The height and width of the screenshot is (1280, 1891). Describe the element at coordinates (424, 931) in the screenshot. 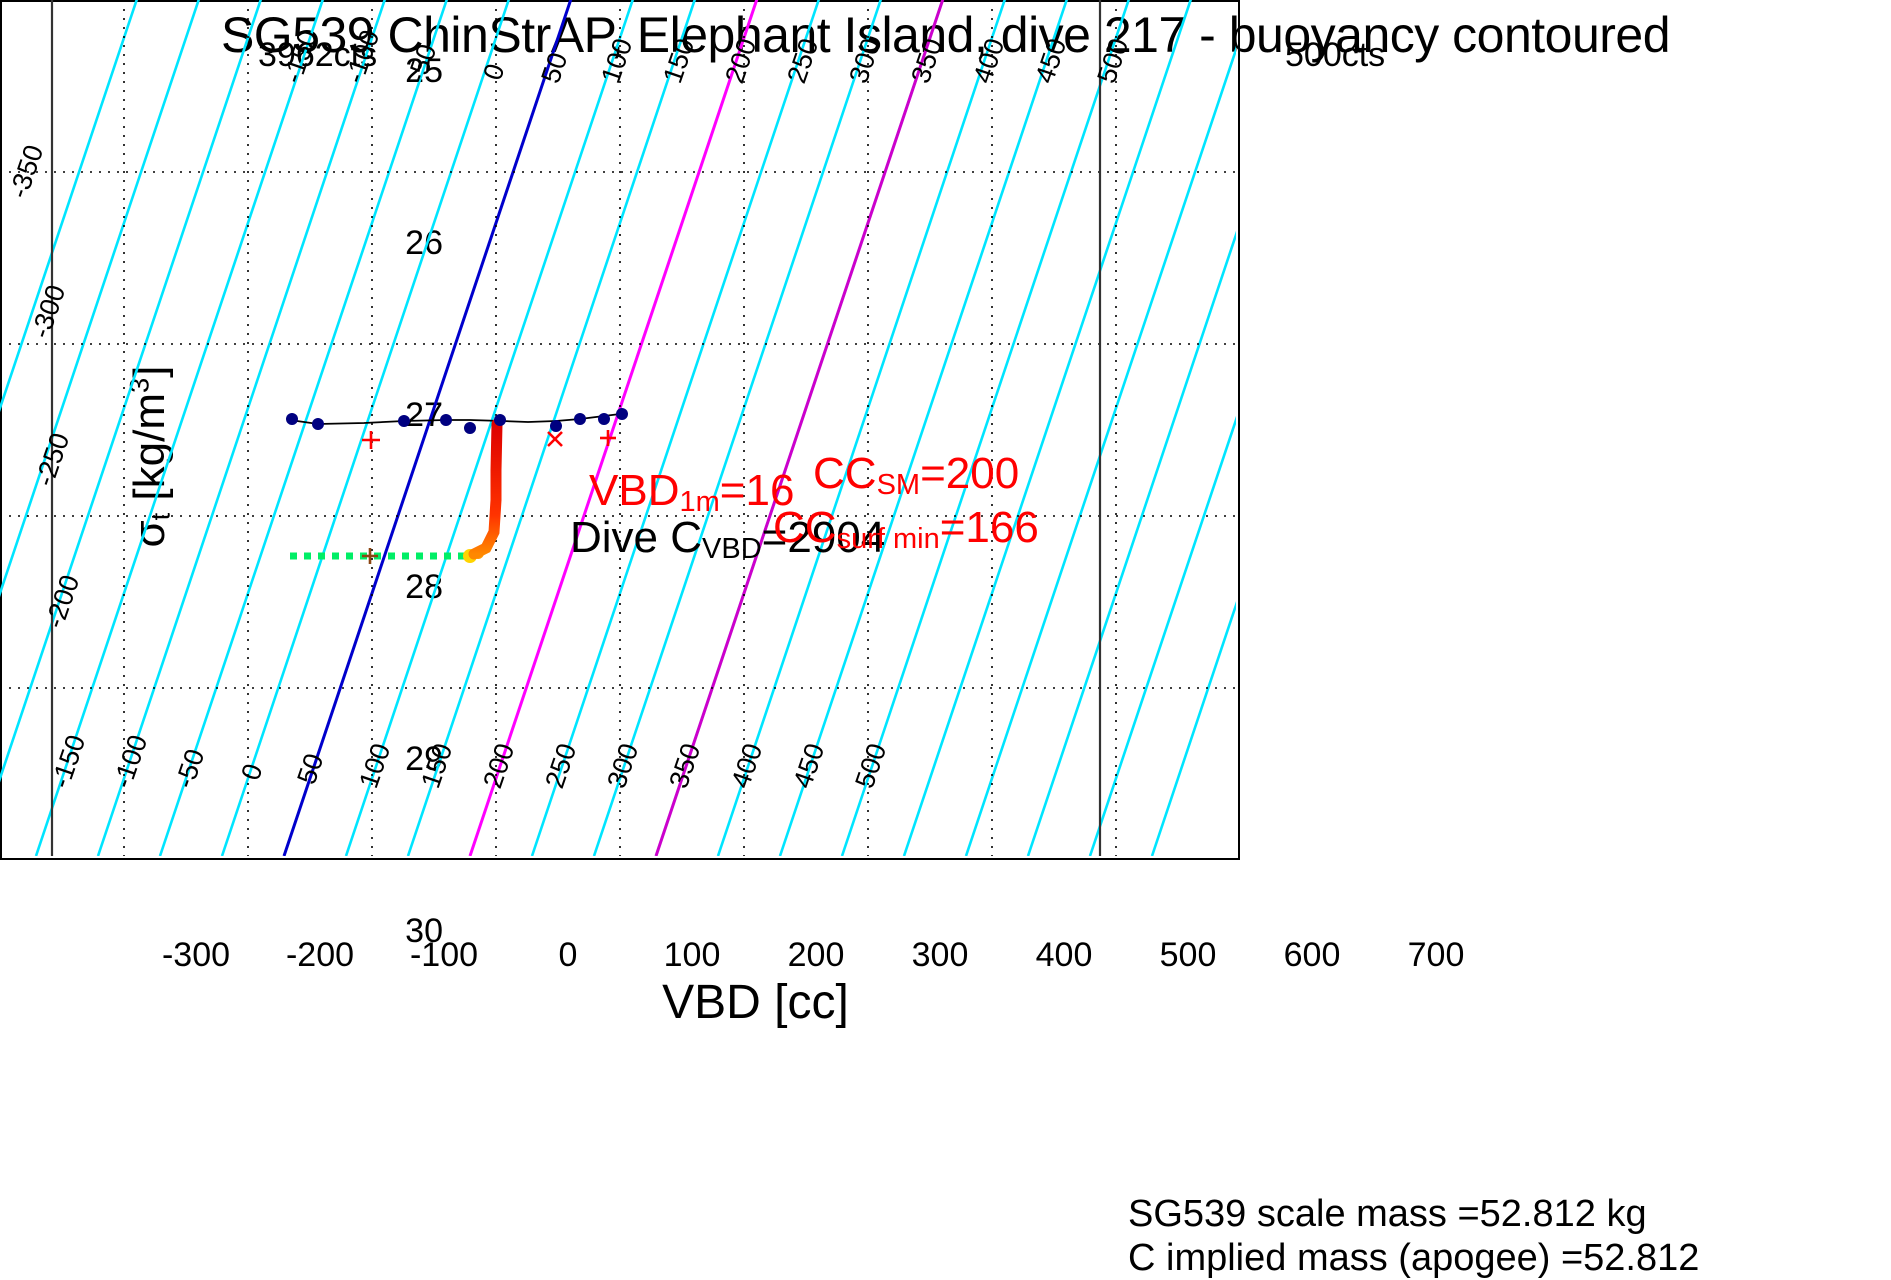

I see `y-tick-30: 30` at that location.